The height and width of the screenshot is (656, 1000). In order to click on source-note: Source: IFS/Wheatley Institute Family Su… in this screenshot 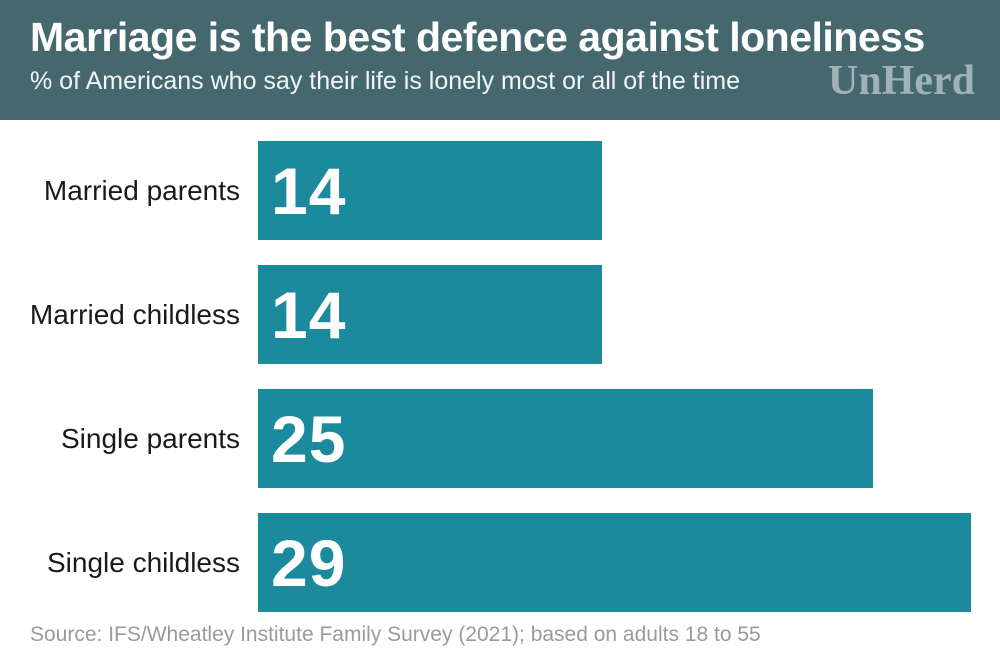, I will do `click(395, 634)`.